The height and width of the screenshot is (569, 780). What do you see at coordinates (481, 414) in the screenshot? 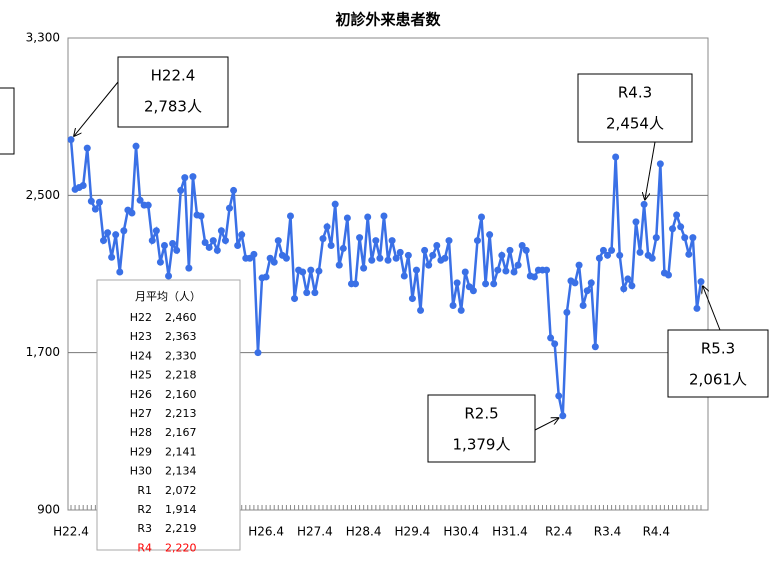
I see `annotation-label: R2.5` at bounding box center [481, 414].